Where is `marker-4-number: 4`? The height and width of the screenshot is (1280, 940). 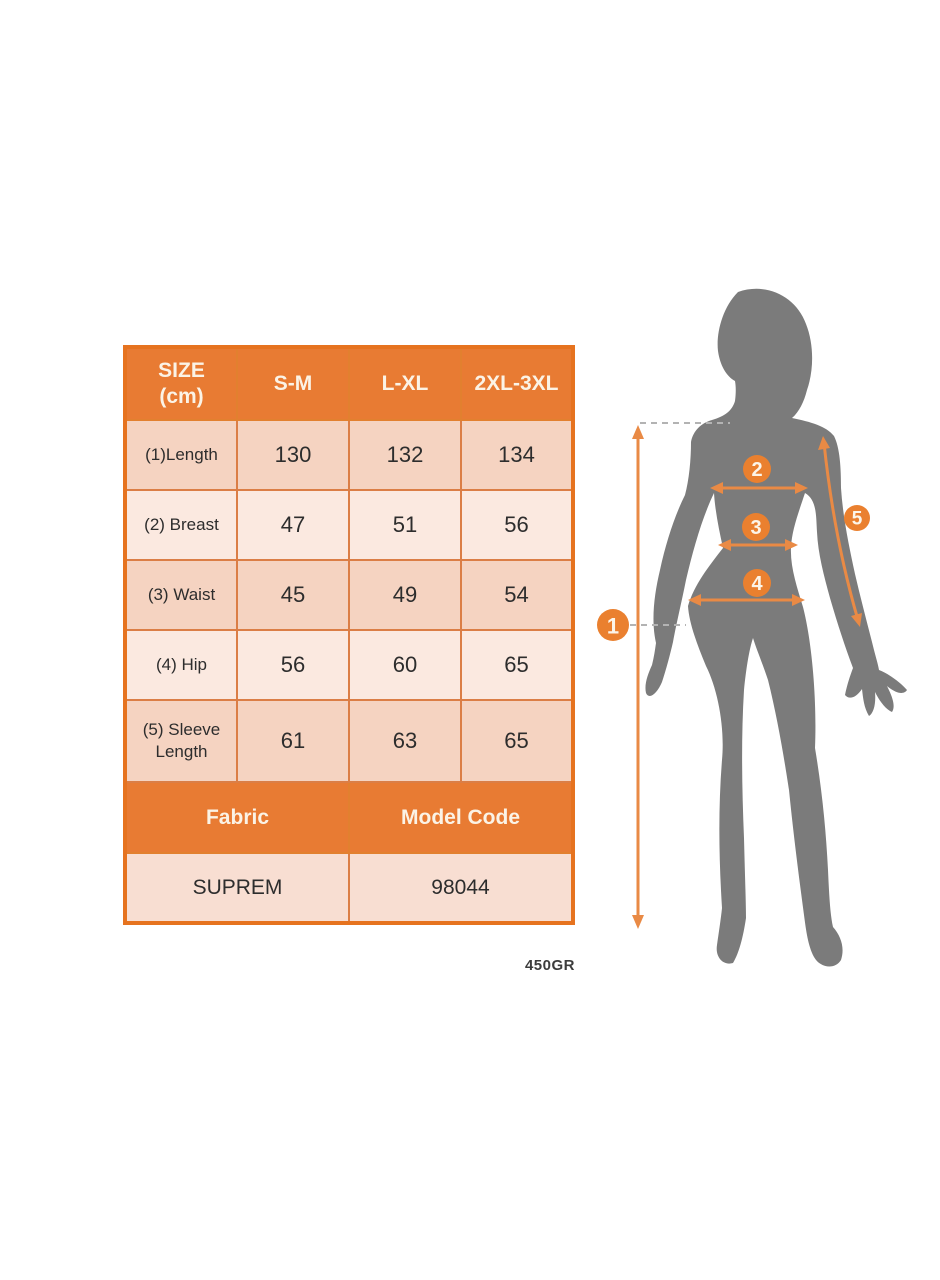 marker-4-number: 4 is located at coordinates (757, 584).